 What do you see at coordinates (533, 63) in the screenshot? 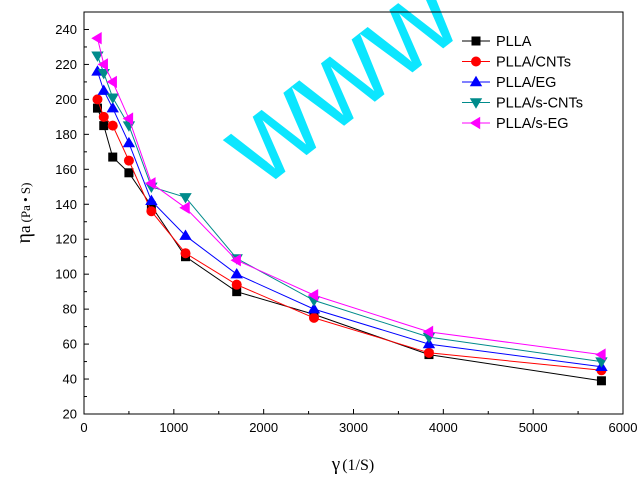
I see `legend-label: PLLA/CNTs` at bounding box center [533, 63].